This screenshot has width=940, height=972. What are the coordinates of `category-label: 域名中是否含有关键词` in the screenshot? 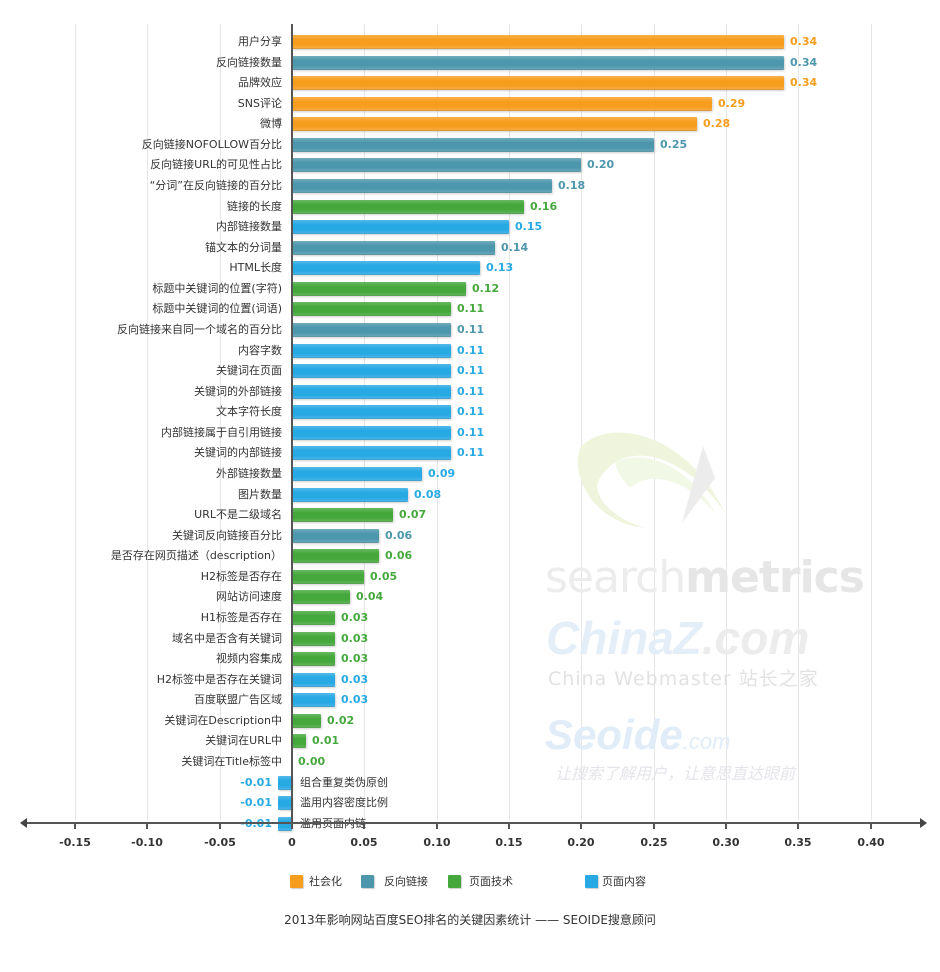 It's located at (227, 638).